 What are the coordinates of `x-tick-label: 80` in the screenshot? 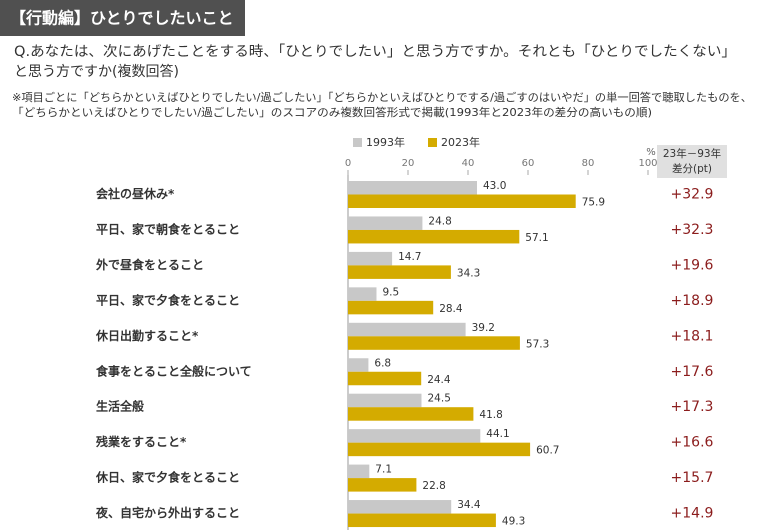 It's located at (588, 163).